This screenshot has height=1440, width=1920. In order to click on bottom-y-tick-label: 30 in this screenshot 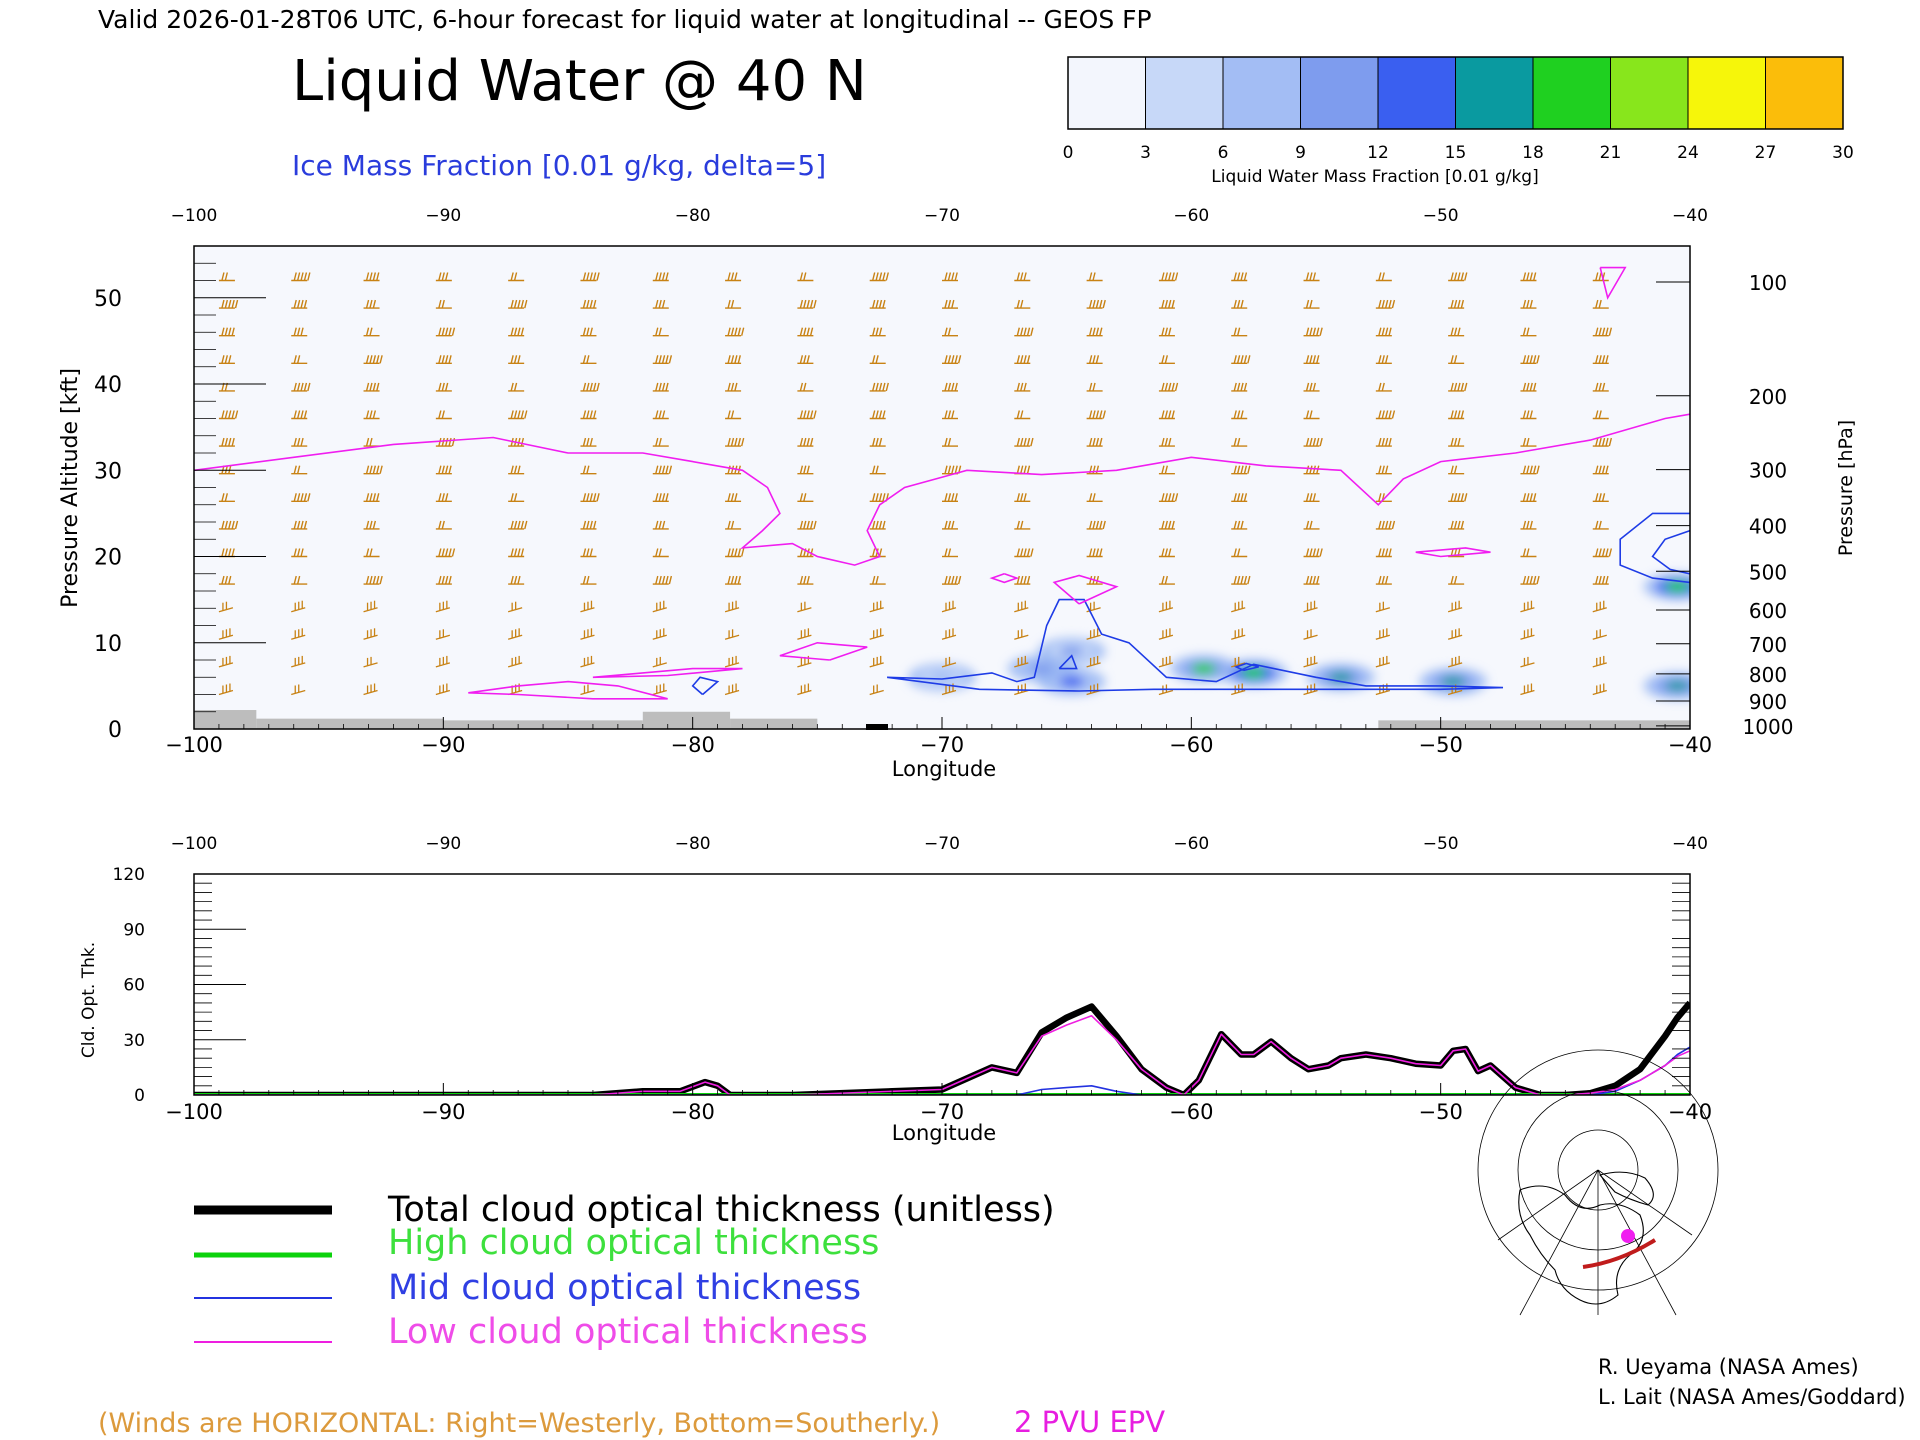, I will do `click(134, 1041)`.